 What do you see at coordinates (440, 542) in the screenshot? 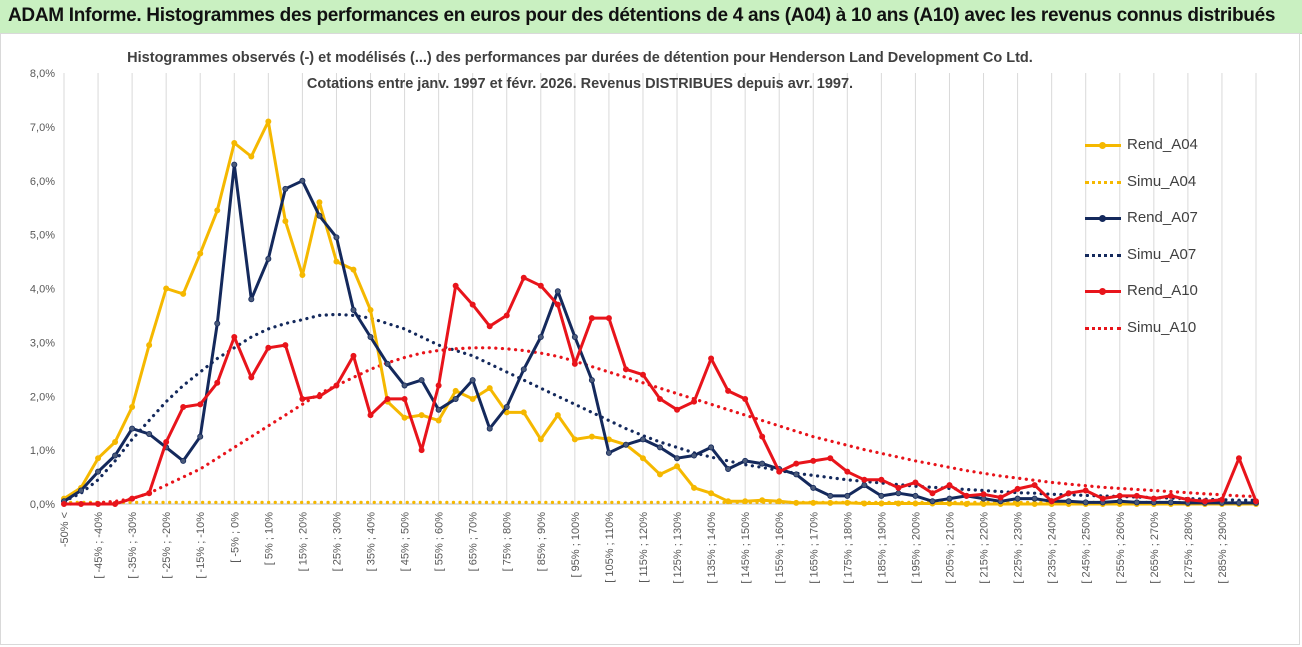
I see `x-tick-label: [ 55% ; 60%` at bounding box center [440, 542].